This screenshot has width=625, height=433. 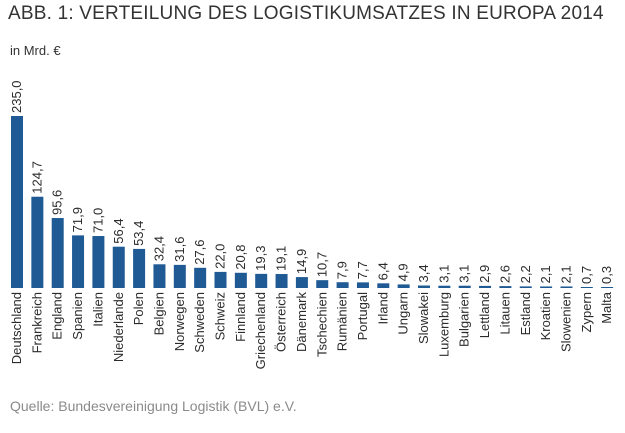 What do you see at coordinates (423, 273) in the screenshot?
I see `value-label: 3,4` at bounding box center [423, 273].